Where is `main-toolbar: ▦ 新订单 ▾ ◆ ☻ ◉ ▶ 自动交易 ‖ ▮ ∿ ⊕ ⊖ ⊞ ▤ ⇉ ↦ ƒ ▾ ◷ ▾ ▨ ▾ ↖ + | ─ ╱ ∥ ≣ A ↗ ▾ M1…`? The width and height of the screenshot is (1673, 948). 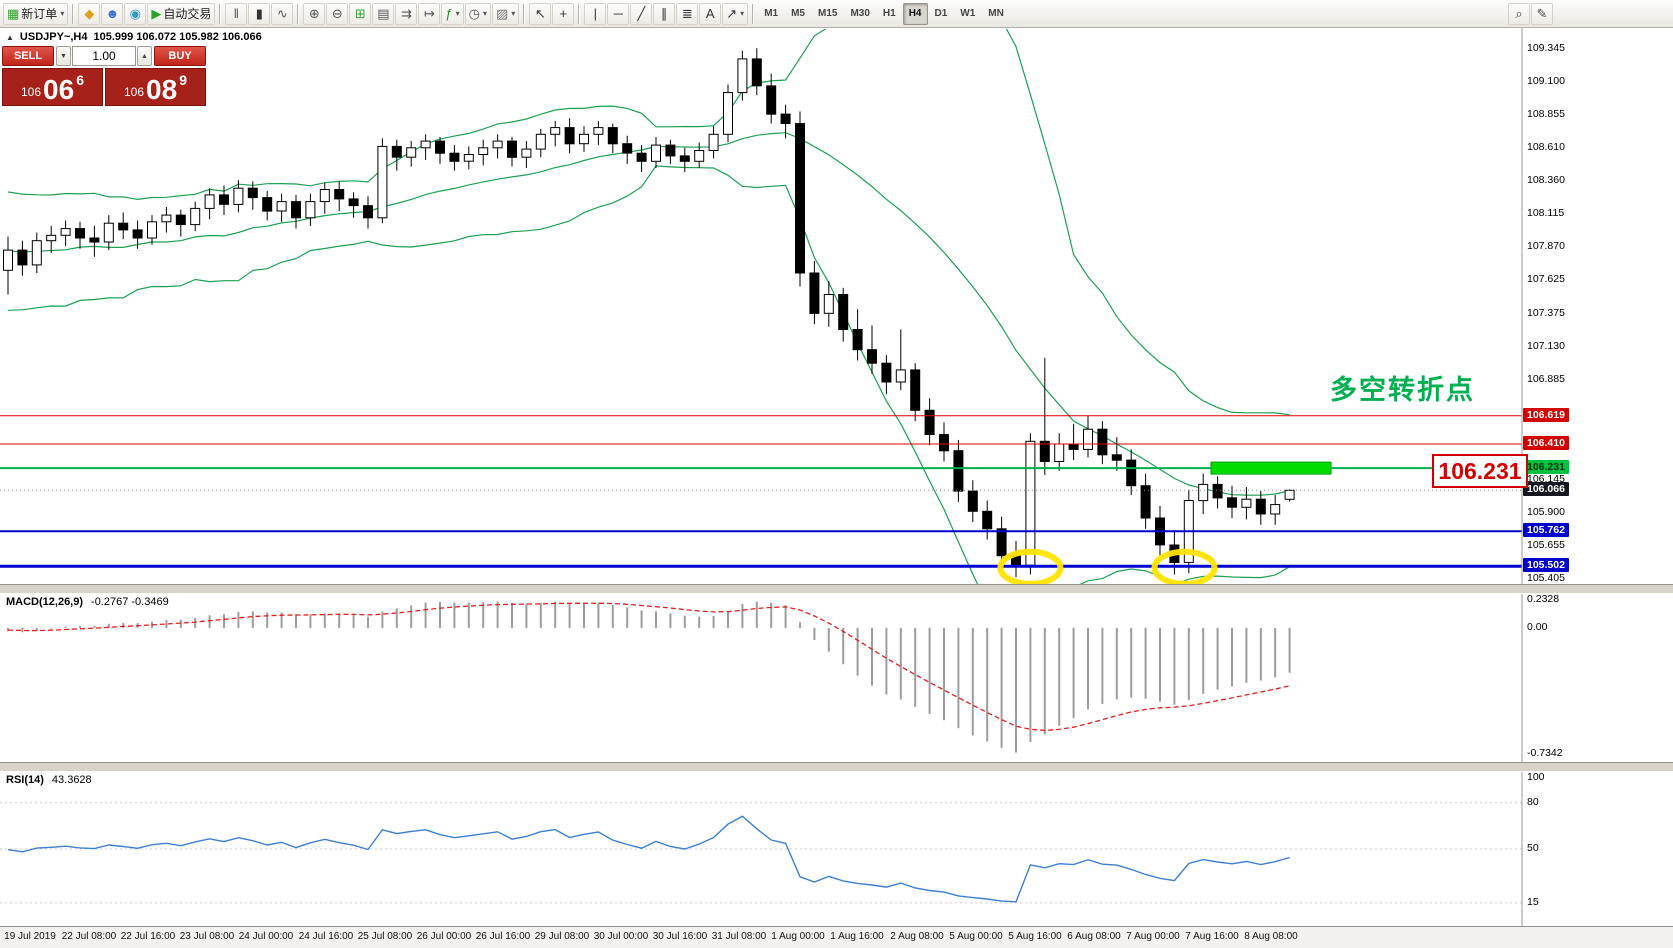
main-toolbar: ▦ 新订单 ▾ ◆ ☻ ◉ ▶ 自动交易 ‖ ▮ ∿ ⊕ ⊖ ⊞ ▤ ⇉ ↦ ƒ ▾ ◷ ▾ ▨ ▾ ↖ + | ─ ╱ ∥ ≣ A ↗ ▾ M1… is located at coordinates (836, 14).